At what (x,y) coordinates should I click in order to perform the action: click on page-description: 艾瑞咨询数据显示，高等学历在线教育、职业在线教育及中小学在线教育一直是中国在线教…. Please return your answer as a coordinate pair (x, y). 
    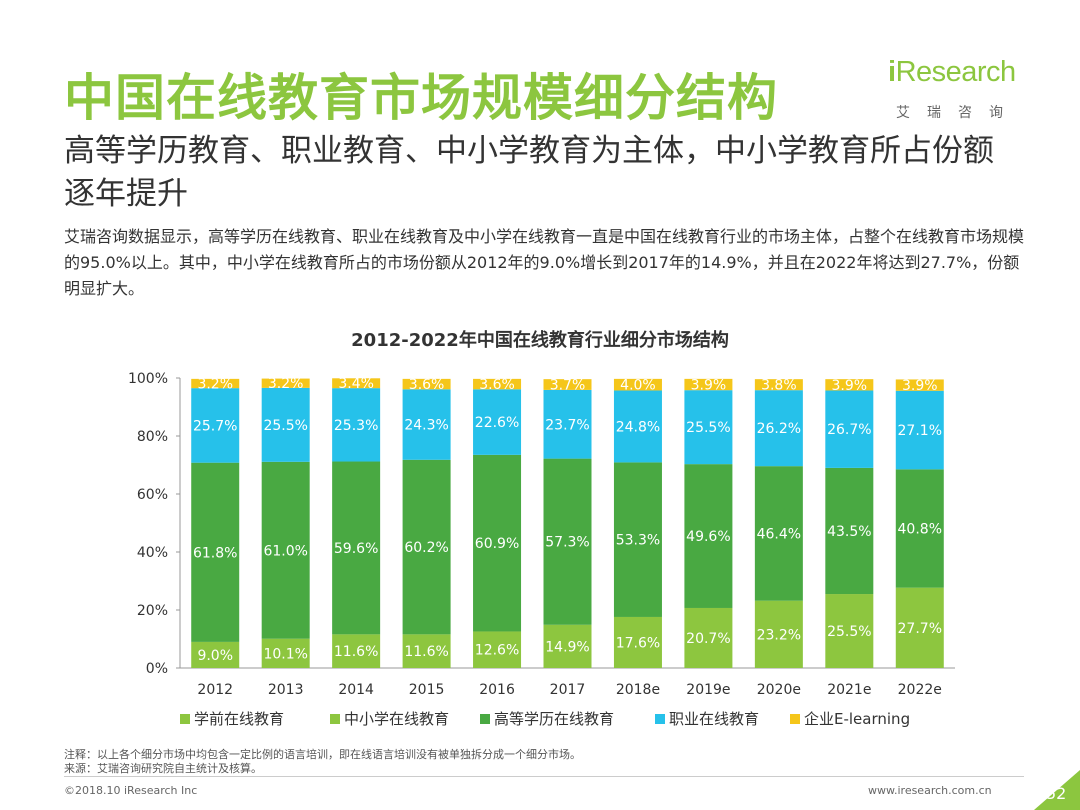
    Looking at the image, I should click on (544, 262).